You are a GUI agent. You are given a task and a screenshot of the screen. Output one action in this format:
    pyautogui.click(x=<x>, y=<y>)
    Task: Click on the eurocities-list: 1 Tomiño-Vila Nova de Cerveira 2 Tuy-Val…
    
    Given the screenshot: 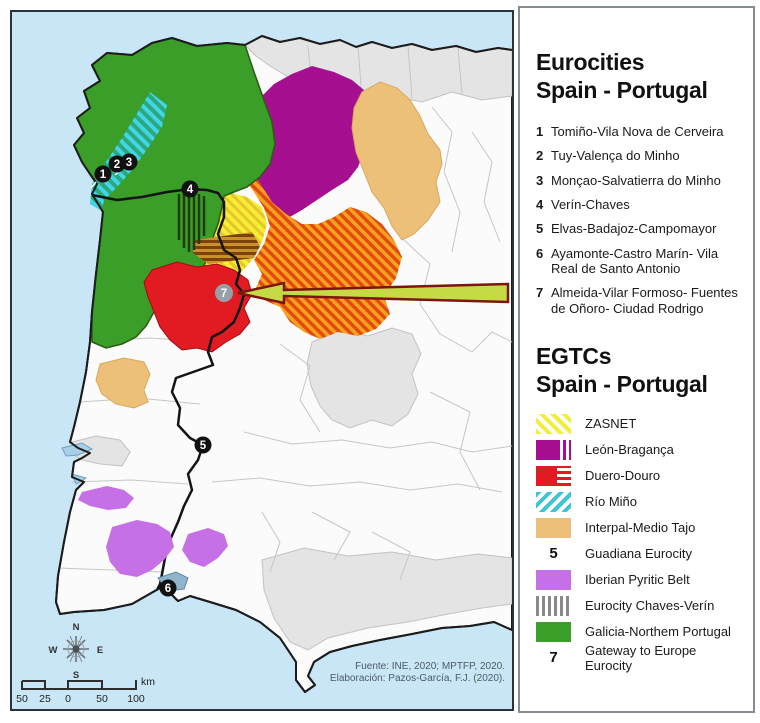 What is the action you would take?
    pyautogui.click(x=640, y=220)
    